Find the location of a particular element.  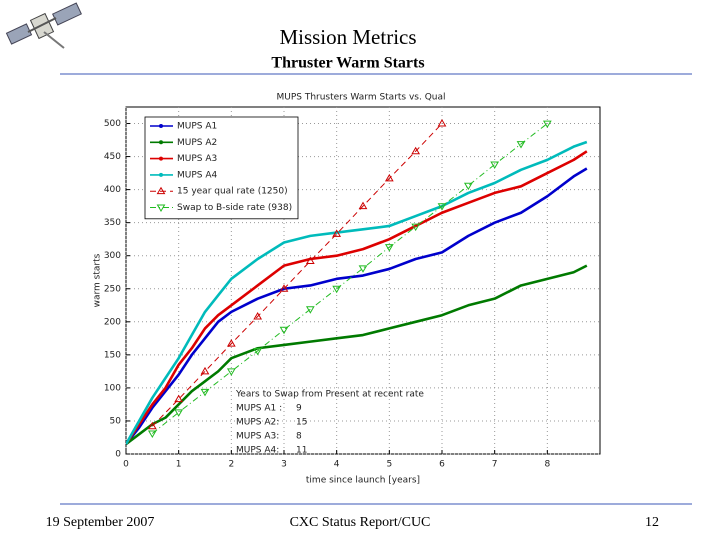

satellite-icon is located at coordinates (43, 25).